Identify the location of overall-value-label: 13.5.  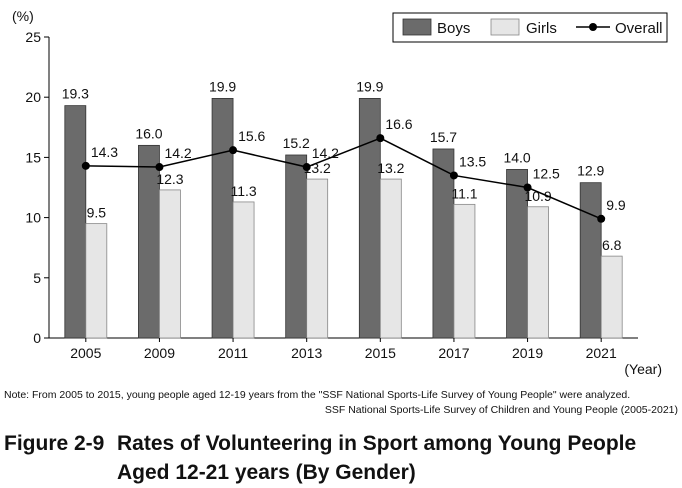
(472, 161).